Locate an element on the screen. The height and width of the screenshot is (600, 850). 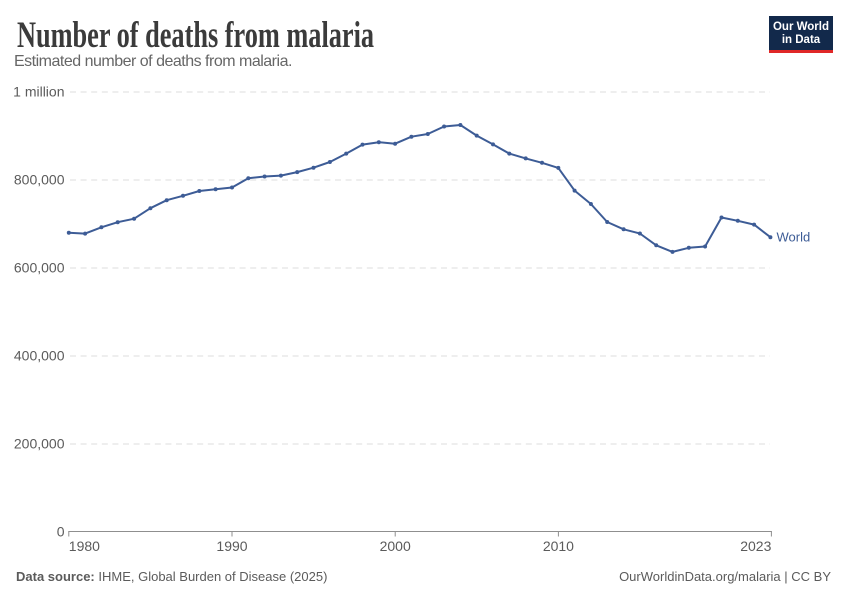
svg-text: World is located at coordinates (794, 237).